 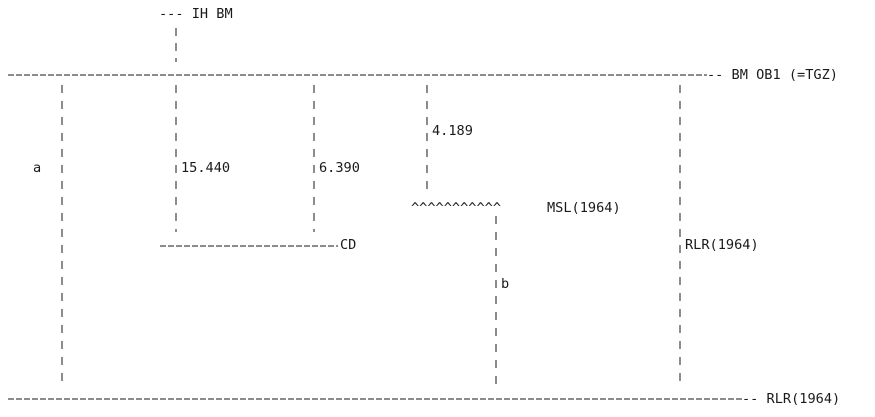 I want to click on value-4189: 4.189, so click(x=452, y=131).